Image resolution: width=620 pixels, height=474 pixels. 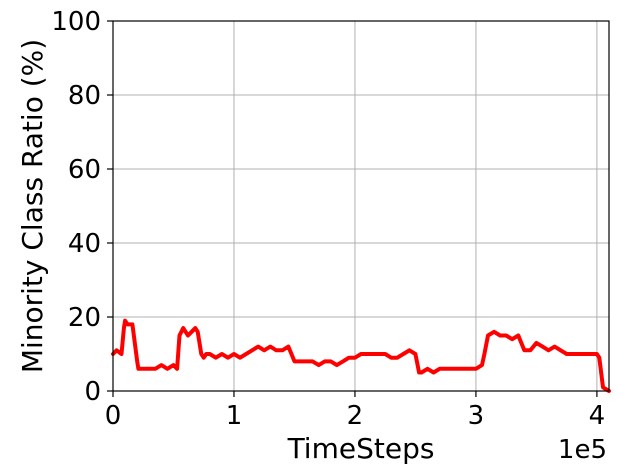 What do you see at coordinates (92, 392) in the screenshot?
I see `y-tick-label: 0` at bounding box center [92, 392].